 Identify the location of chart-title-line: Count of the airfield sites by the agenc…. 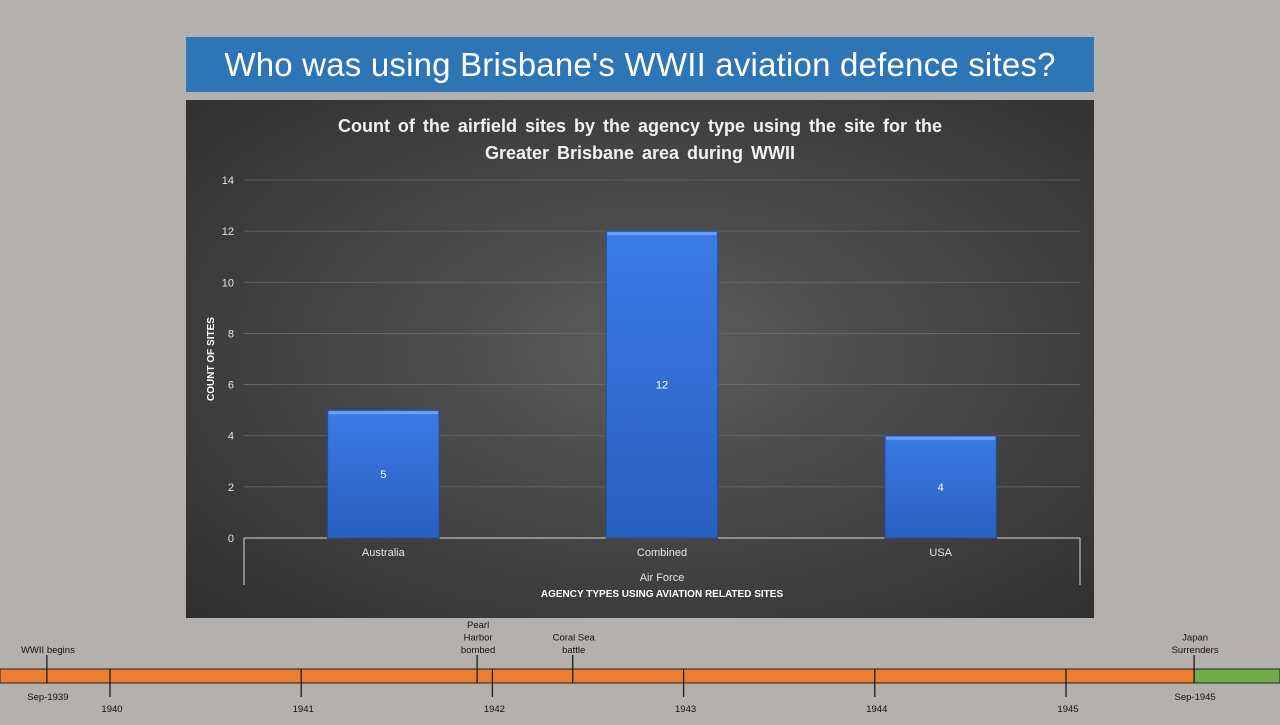
(640, 126).